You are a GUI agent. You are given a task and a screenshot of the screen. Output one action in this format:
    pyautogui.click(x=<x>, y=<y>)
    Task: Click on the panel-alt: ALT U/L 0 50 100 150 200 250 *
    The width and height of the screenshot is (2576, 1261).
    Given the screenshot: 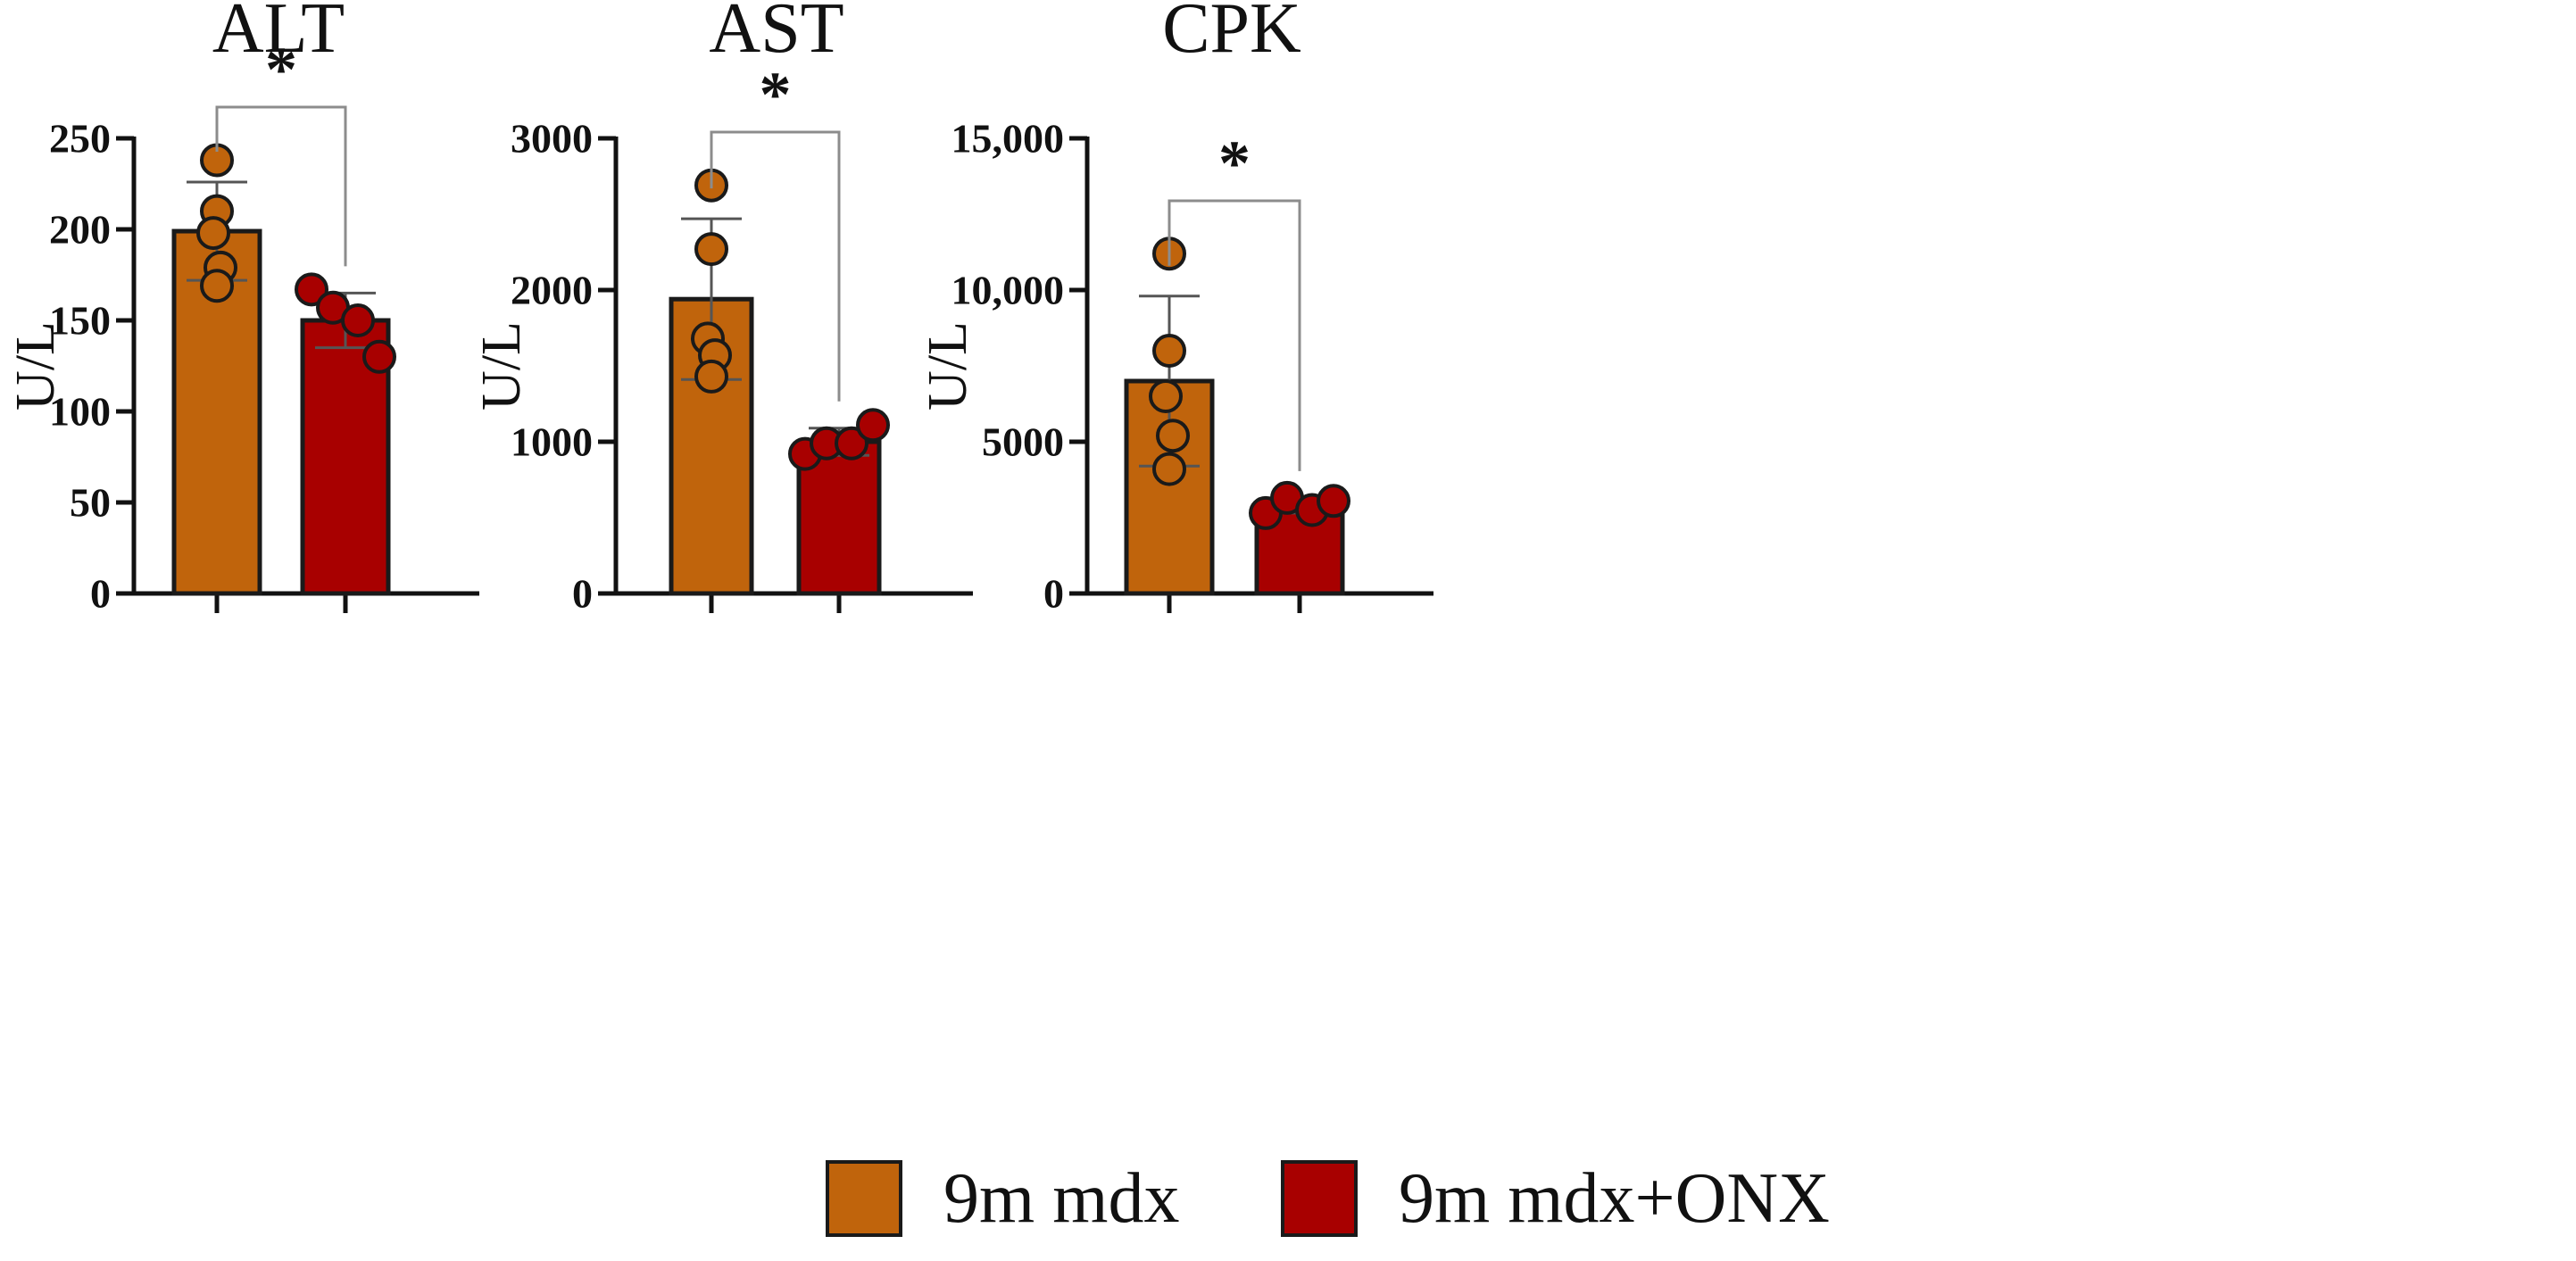 What is the action you would take?
    pyautogui.click(x=242, y=308)
    